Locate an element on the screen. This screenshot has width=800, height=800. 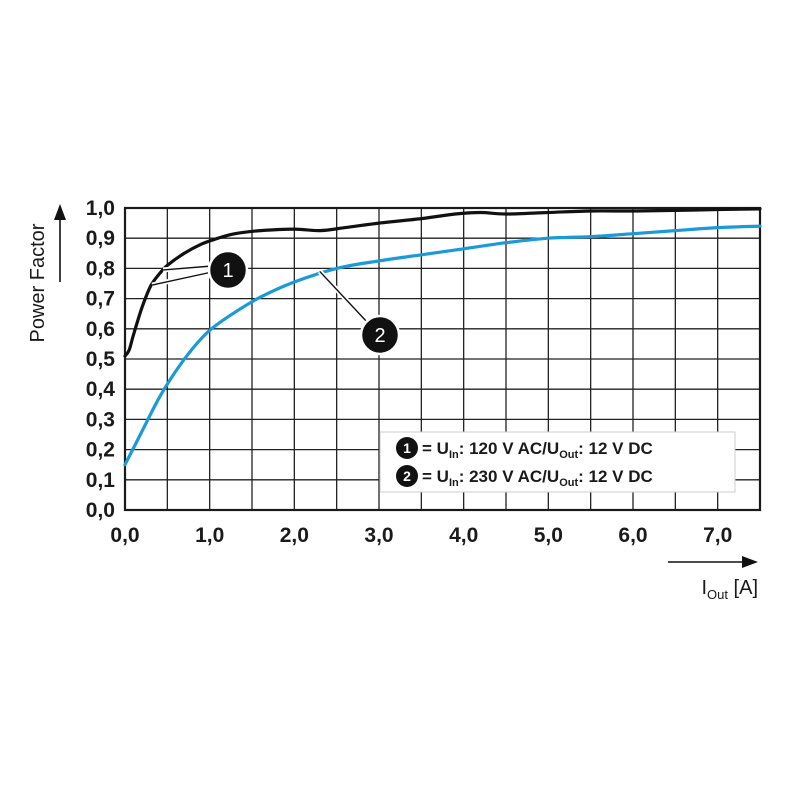
y-axis-title: Power Factor is located at coordinates (38, 282).